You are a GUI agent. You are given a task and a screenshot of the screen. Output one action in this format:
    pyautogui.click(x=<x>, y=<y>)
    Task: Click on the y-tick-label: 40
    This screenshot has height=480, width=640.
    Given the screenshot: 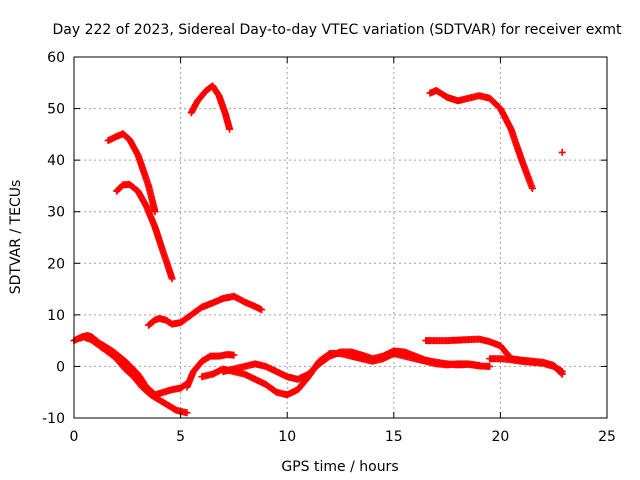 What is the action you would take?
    pyautogui.click(x=56, y=161)
    